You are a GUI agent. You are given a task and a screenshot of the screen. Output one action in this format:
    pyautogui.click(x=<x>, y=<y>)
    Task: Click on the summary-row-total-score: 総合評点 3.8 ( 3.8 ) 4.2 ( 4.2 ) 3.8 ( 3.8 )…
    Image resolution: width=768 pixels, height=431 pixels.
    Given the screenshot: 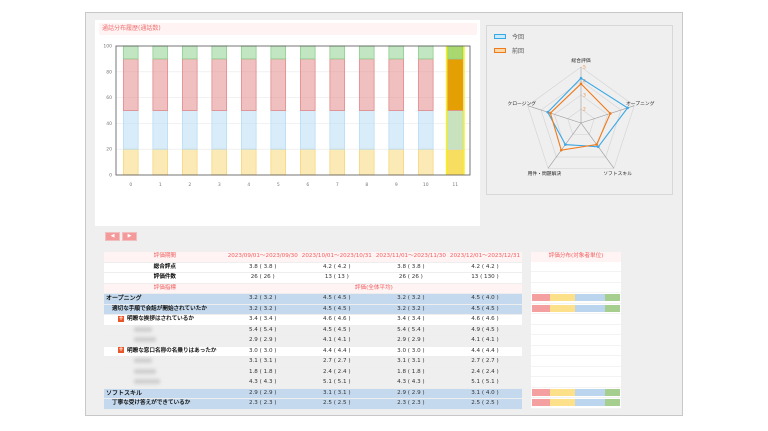 What is the action you would take?
    pyautogui.click(x=313, y=267)
    